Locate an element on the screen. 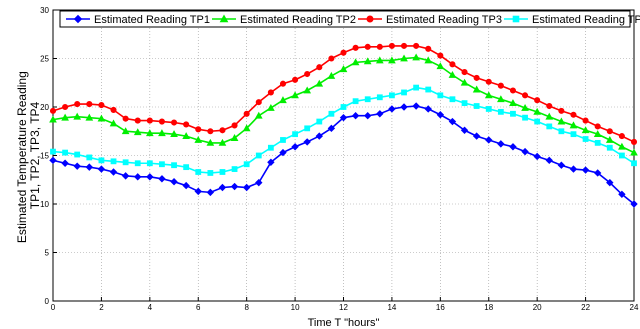 This screenshot has height=329, width=640. x-tick-label: 22 is located at coordinates (585, 307).